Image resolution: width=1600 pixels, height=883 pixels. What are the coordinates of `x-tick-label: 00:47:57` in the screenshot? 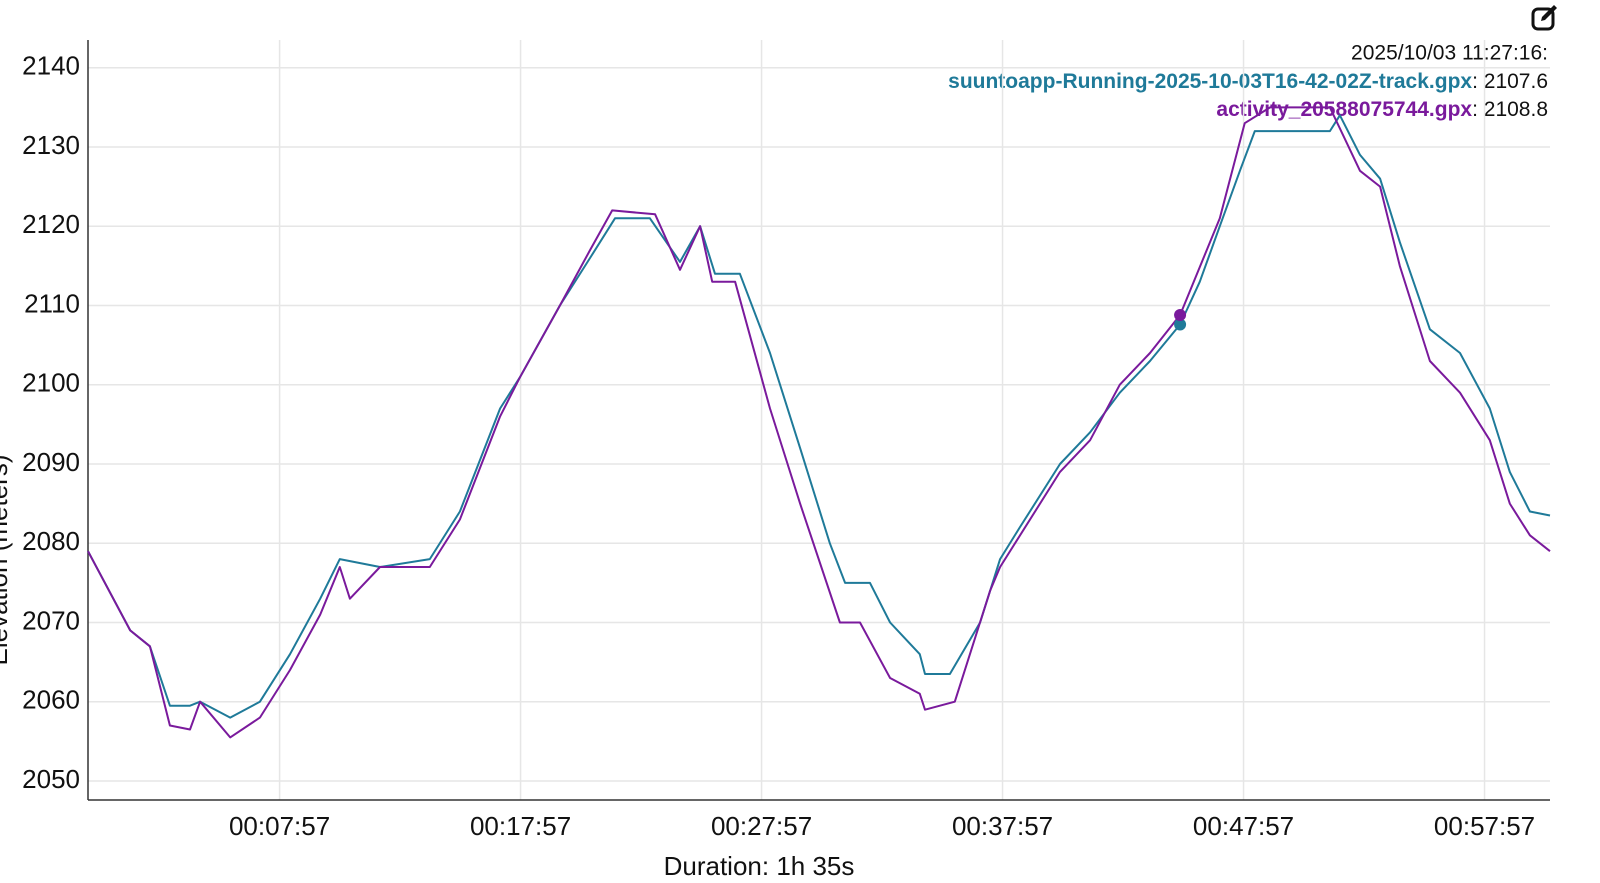 It's located at (1243, 826).